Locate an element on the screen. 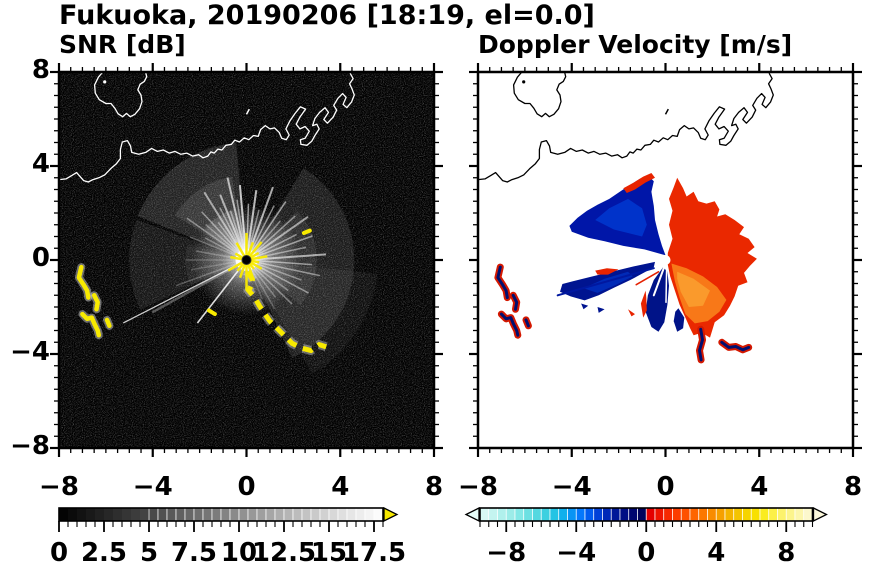 This screenshot has width=870, height=570. y-tick-label: −8 is located at coordinates (30, 446).